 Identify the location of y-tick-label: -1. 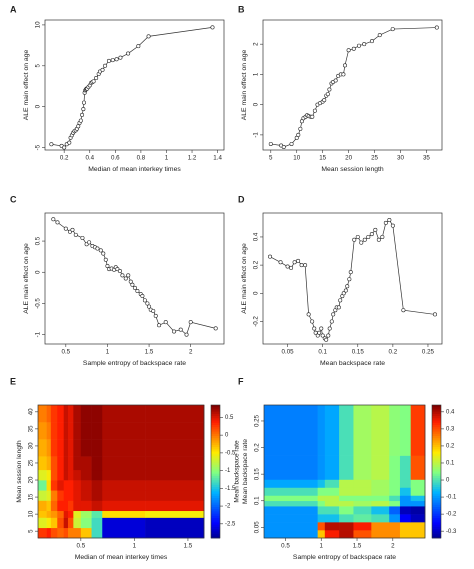
(38, 334).